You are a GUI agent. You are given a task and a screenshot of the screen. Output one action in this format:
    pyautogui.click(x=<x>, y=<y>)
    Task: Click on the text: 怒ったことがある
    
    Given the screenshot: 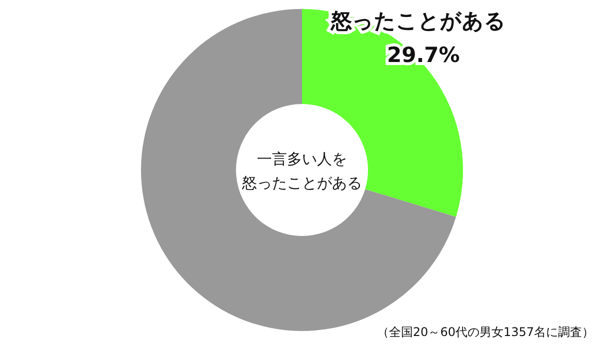 What is the action you would take?
    pyautogui.click(x=301, y=183)
    